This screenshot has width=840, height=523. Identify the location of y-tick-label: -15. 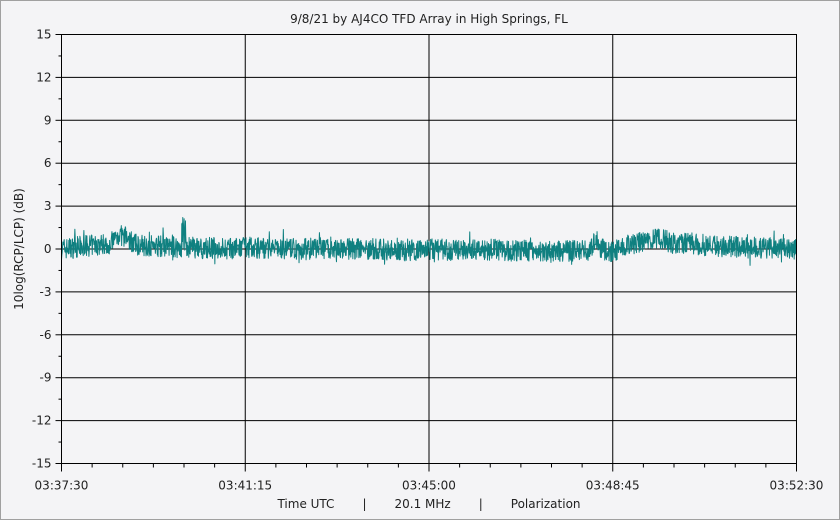
(42, 464).